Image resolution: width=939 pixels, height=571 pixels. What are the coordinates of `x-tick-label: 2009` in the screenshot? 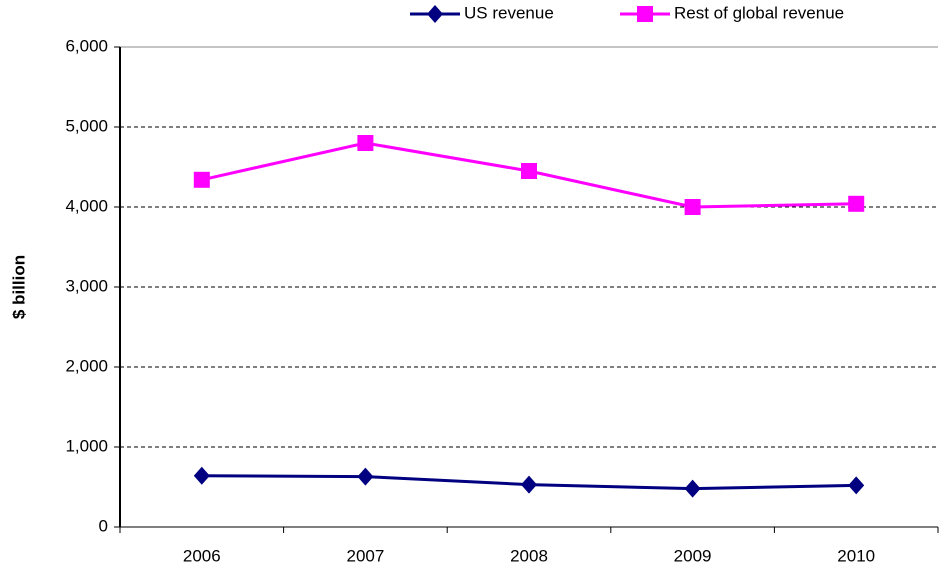 It's located at (693, 555).